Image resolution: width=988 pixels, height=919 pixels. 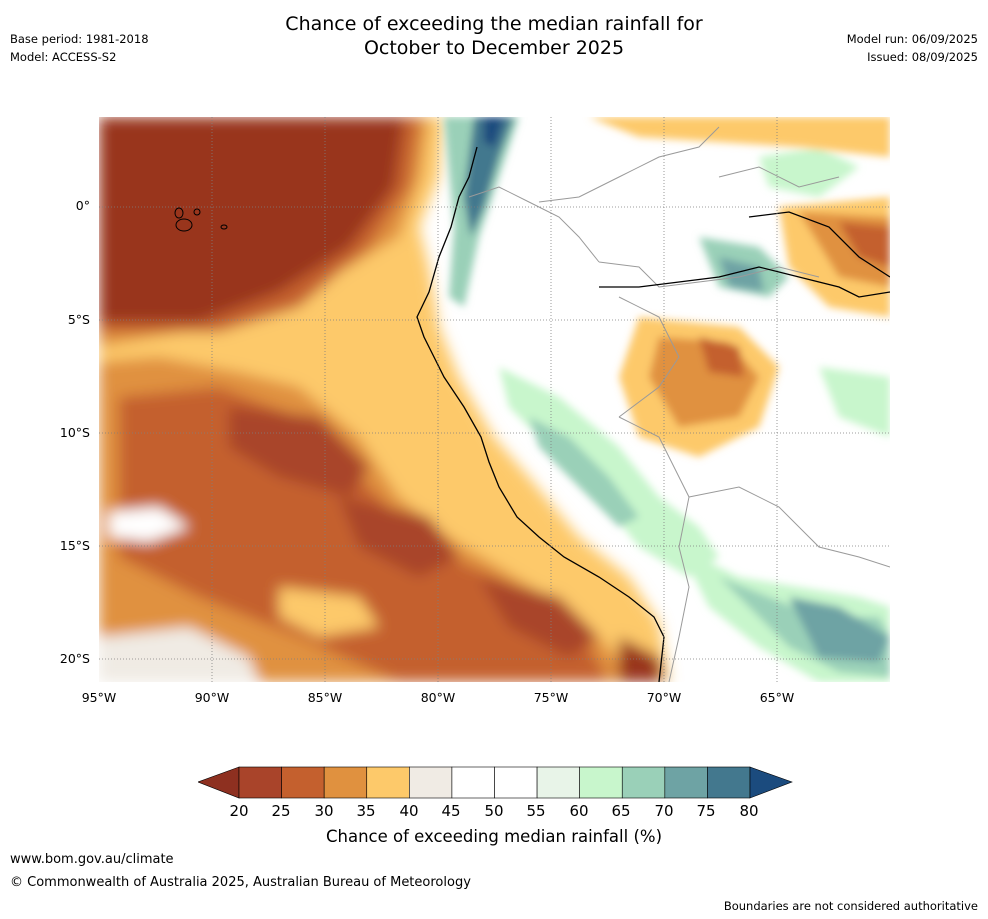 I want to click on colorbar-low-arrow, so click(x=218, y=782).